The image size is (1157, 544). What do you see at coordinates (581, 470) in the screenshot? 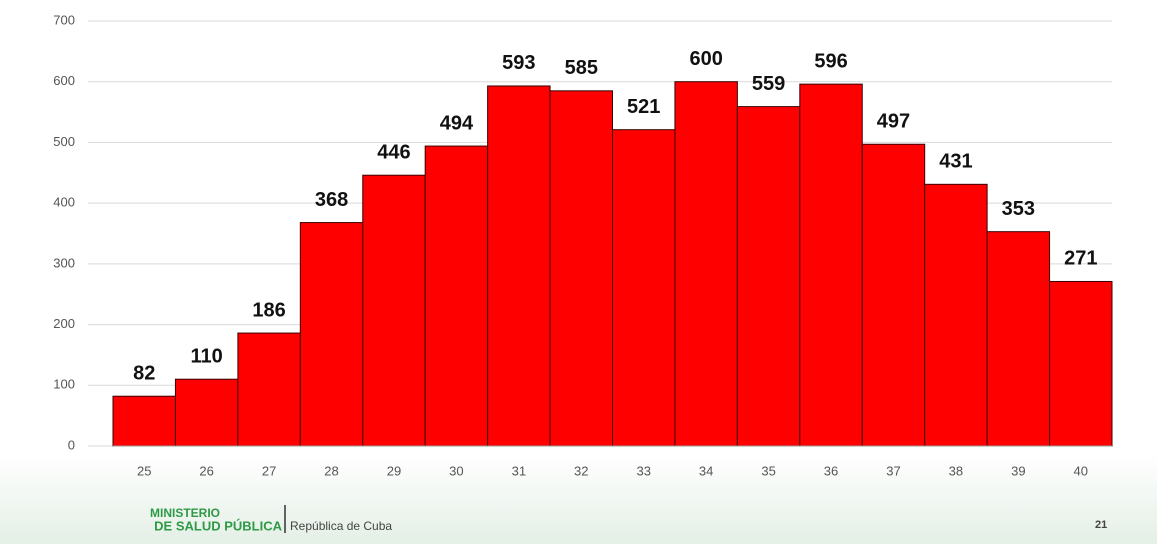
I see `x-tick-label: 32` at bounding box center [581, 470].